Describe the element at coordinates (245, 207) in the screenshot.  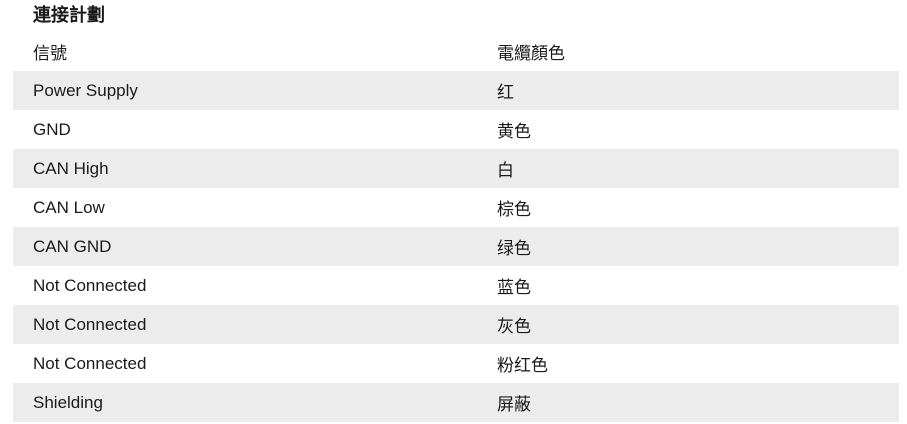
I see `signal-cell: CAN Low` at that location.